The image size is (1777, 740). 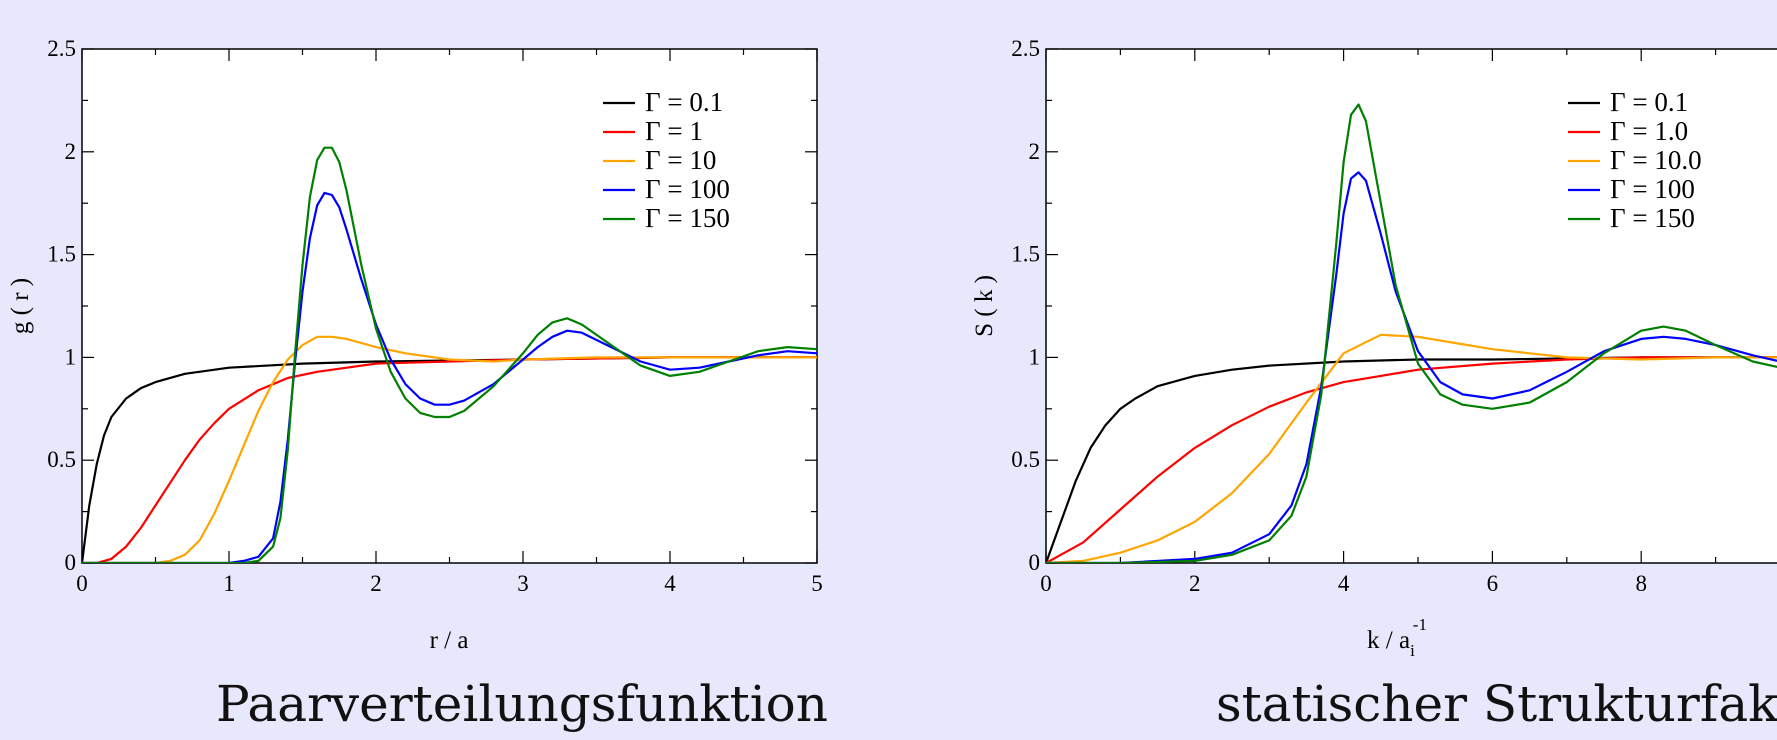 I want to click on x-axis-label-subscript: i, so click(x=1412, y=650).